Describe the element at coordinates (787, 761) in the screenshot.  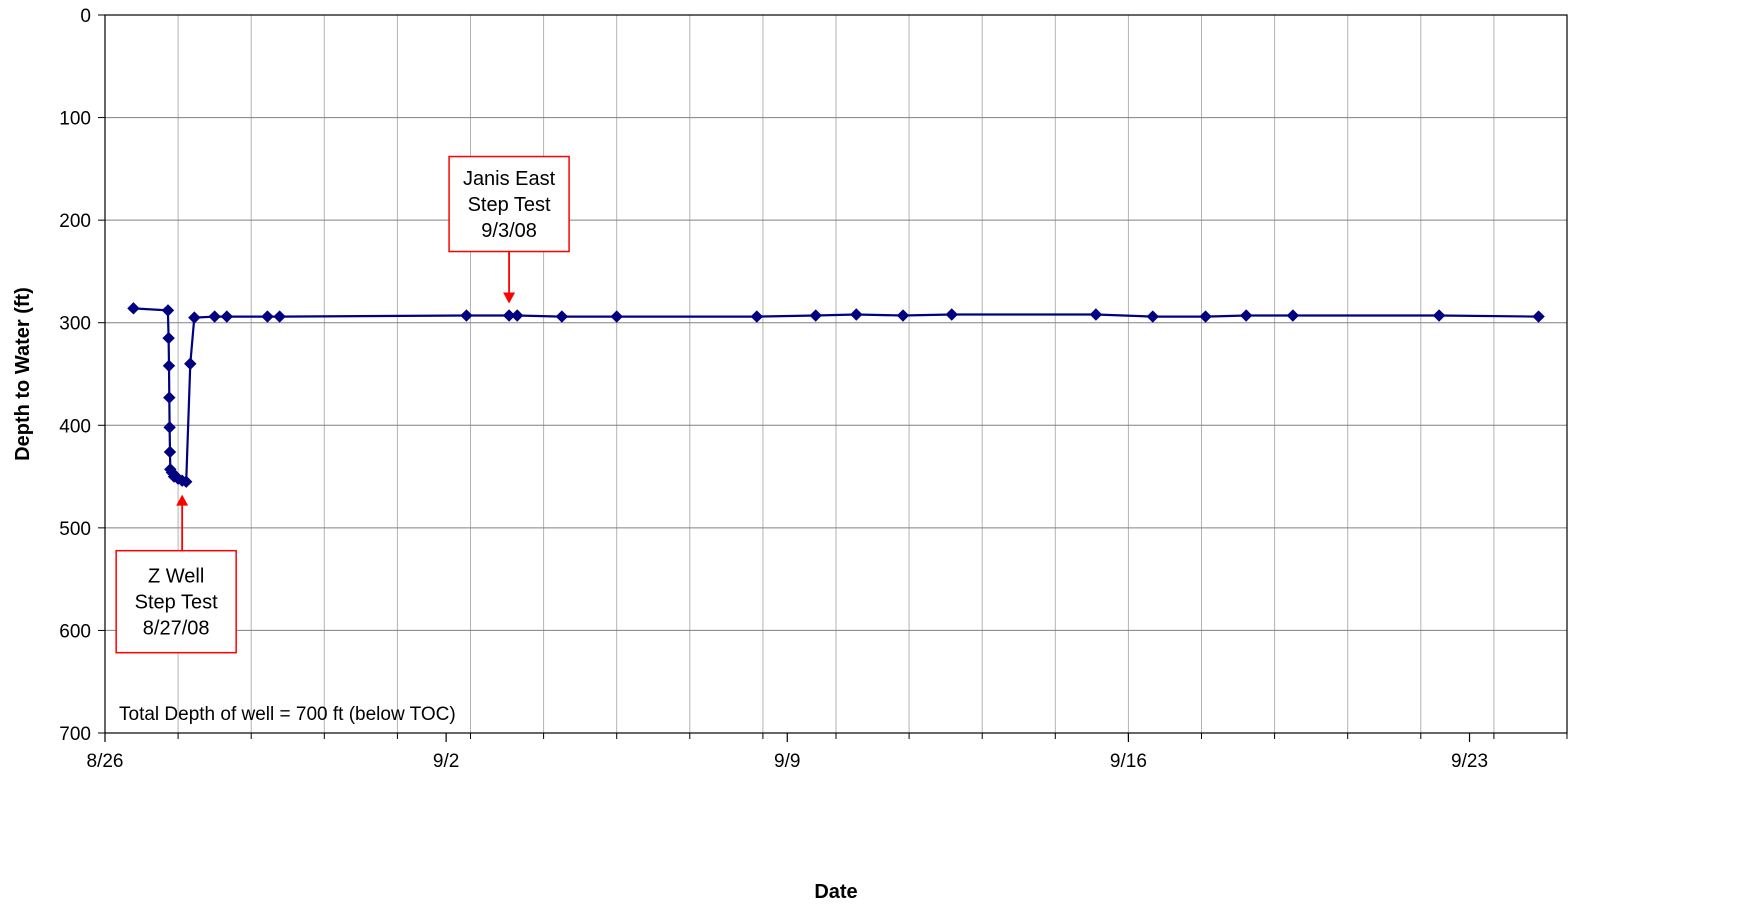
I see `x-tick-label: 9/9` at that location.